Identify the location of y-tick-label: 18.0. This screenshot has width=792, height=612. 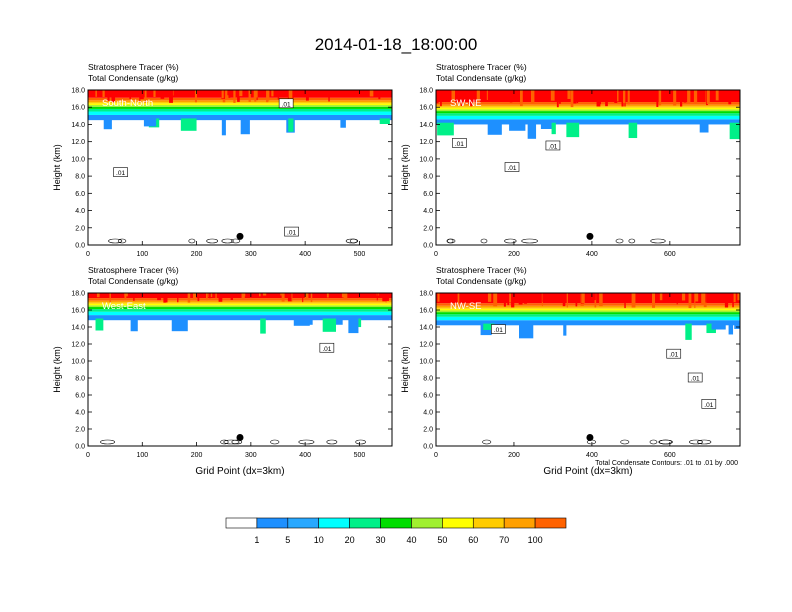
(78, 294).